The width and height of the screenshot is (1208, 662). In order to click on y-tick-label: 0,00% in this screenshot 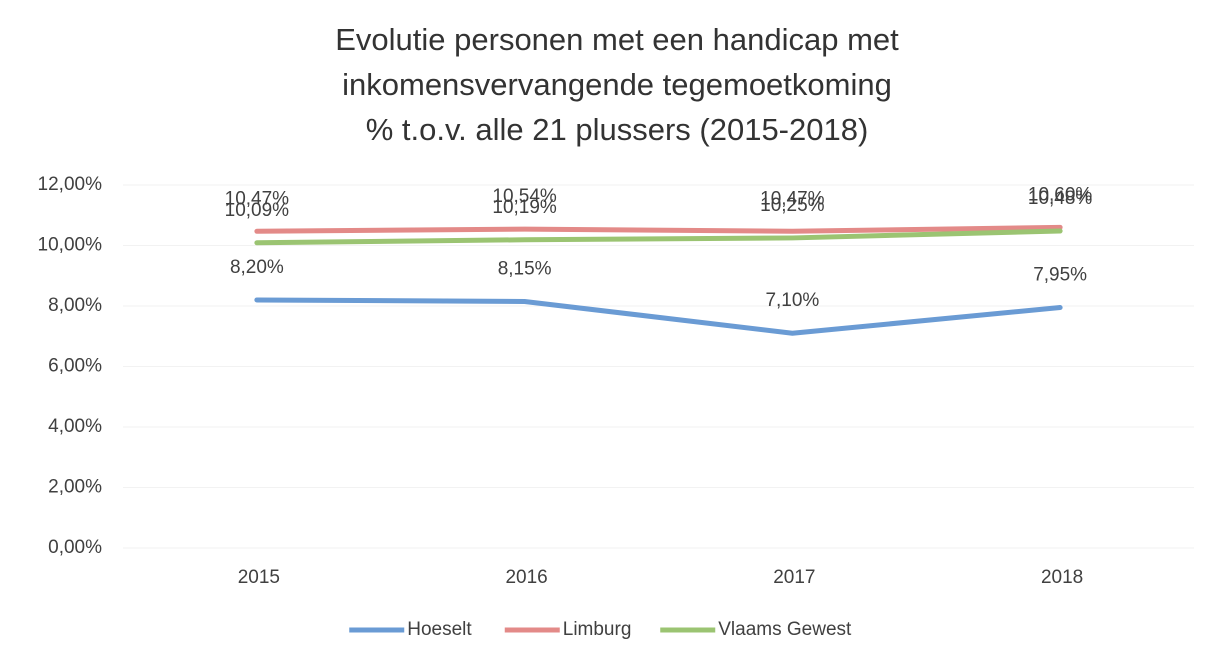, I will do `click(75, 547)`.